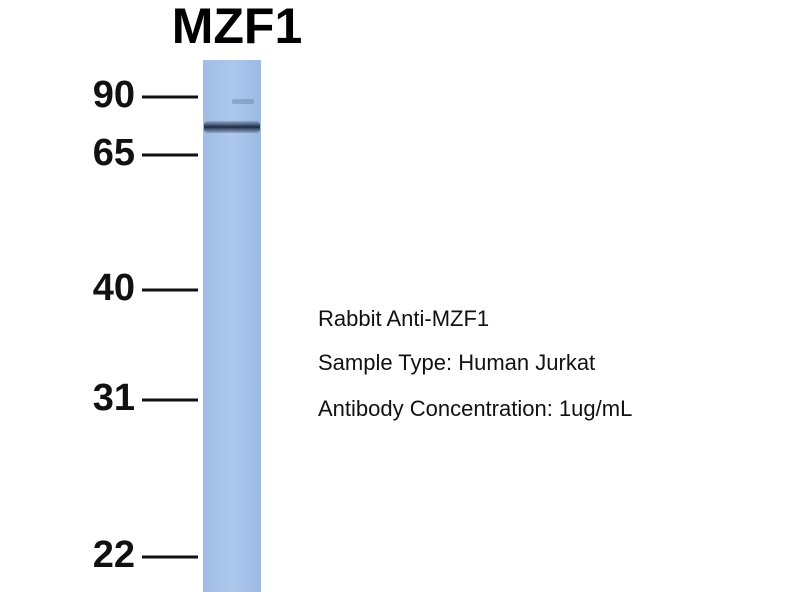 This screenshot has width=800, height=605. I want to click on marker-label: 31, so click(114, 398).